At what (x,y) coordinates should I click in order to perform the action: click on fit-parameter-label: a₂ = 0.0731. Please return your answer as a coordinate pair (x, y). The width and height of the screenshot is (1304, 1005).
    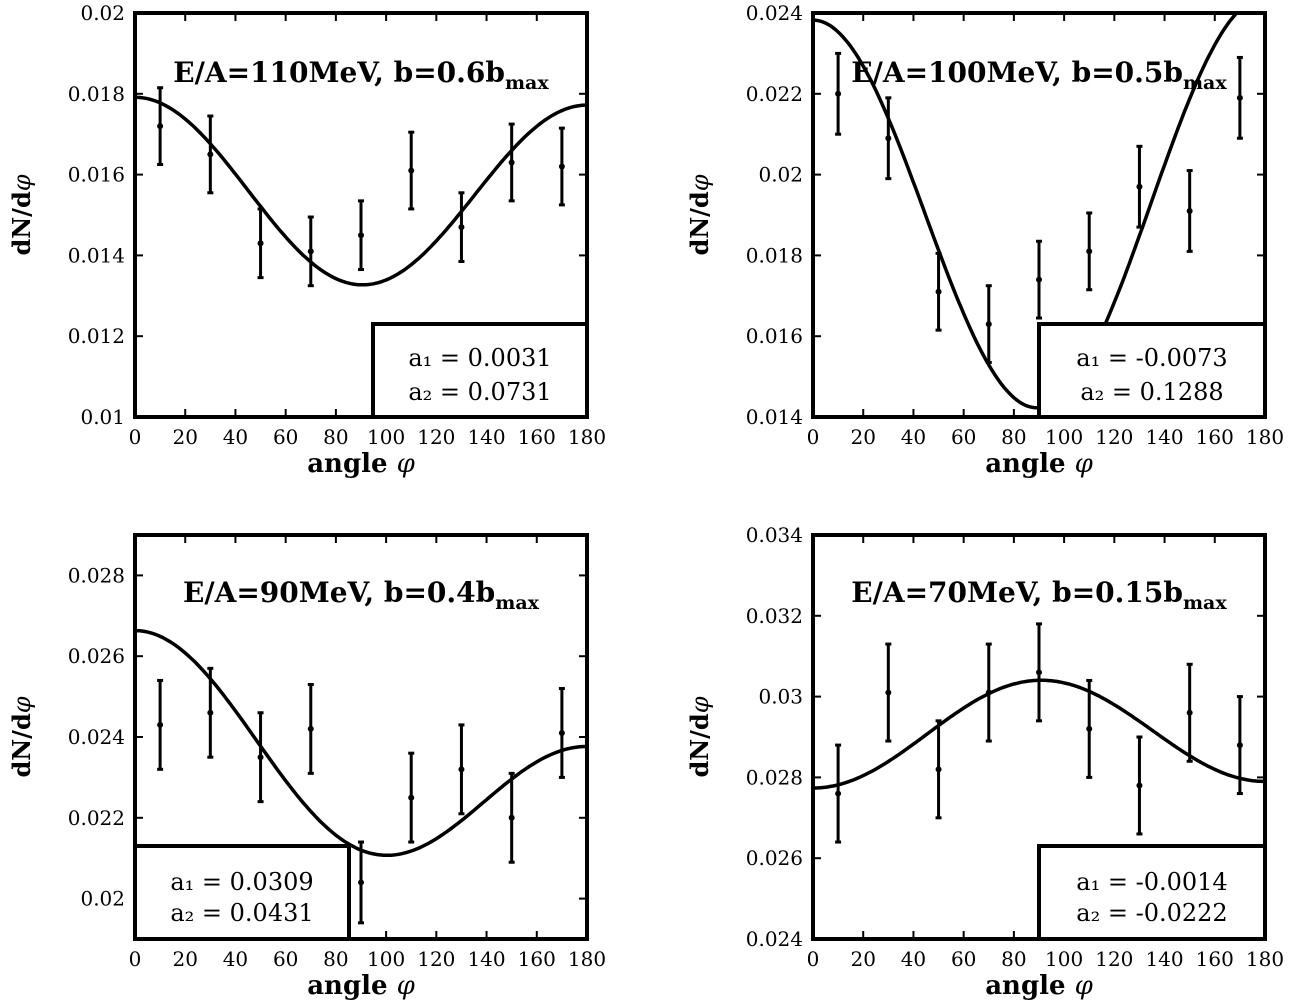
    Looking at the image, I should click on (479, 392).